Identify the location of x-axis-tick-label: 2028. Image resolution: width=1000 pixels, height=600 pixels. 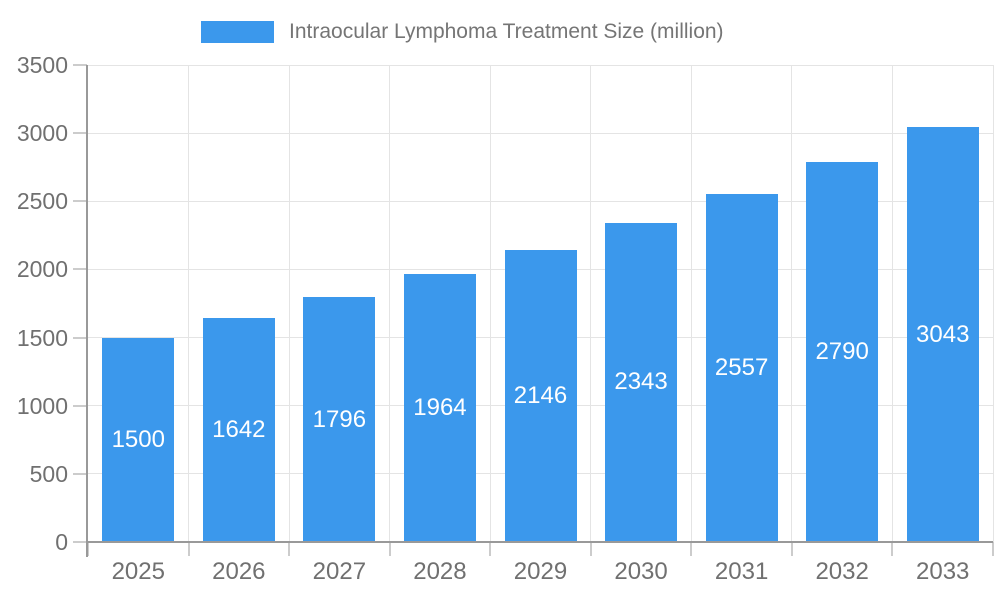
(440, 571).